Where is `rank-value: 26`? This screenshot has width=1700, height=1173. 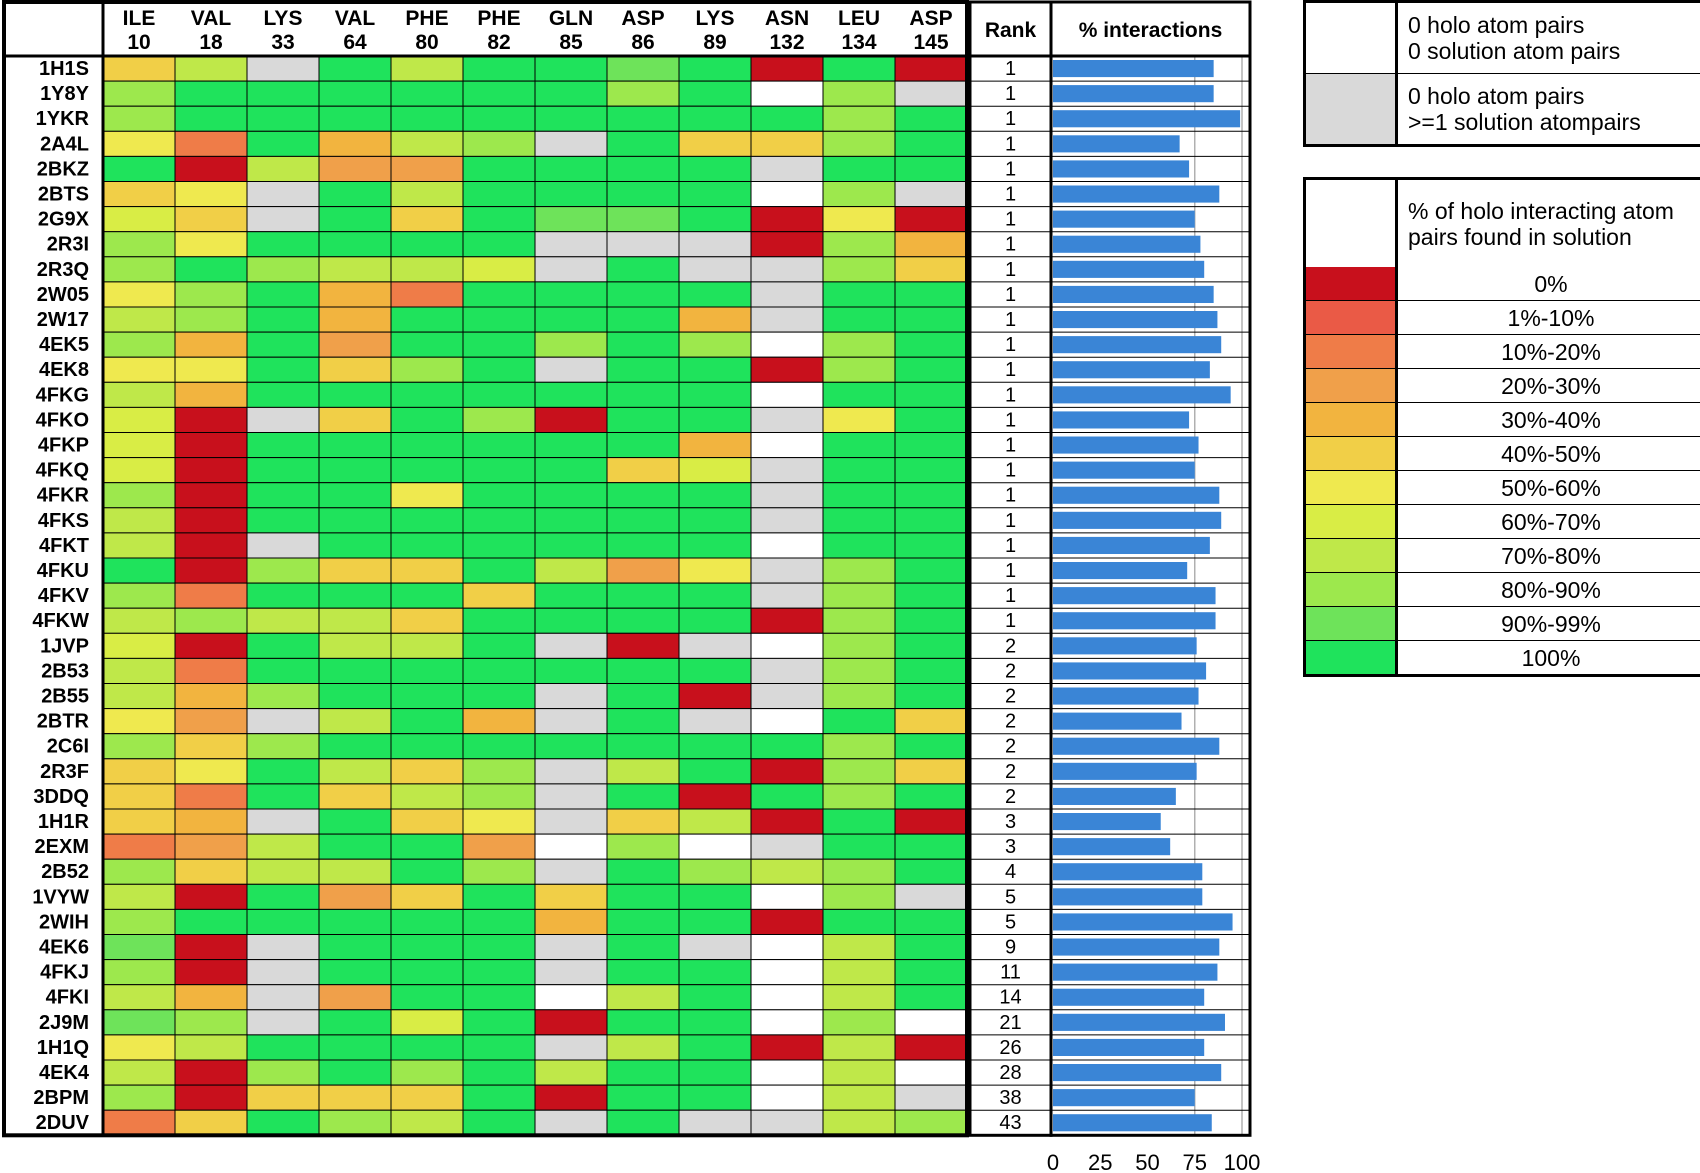
rank-value: 26 is located at coordinates (1010, 1048).